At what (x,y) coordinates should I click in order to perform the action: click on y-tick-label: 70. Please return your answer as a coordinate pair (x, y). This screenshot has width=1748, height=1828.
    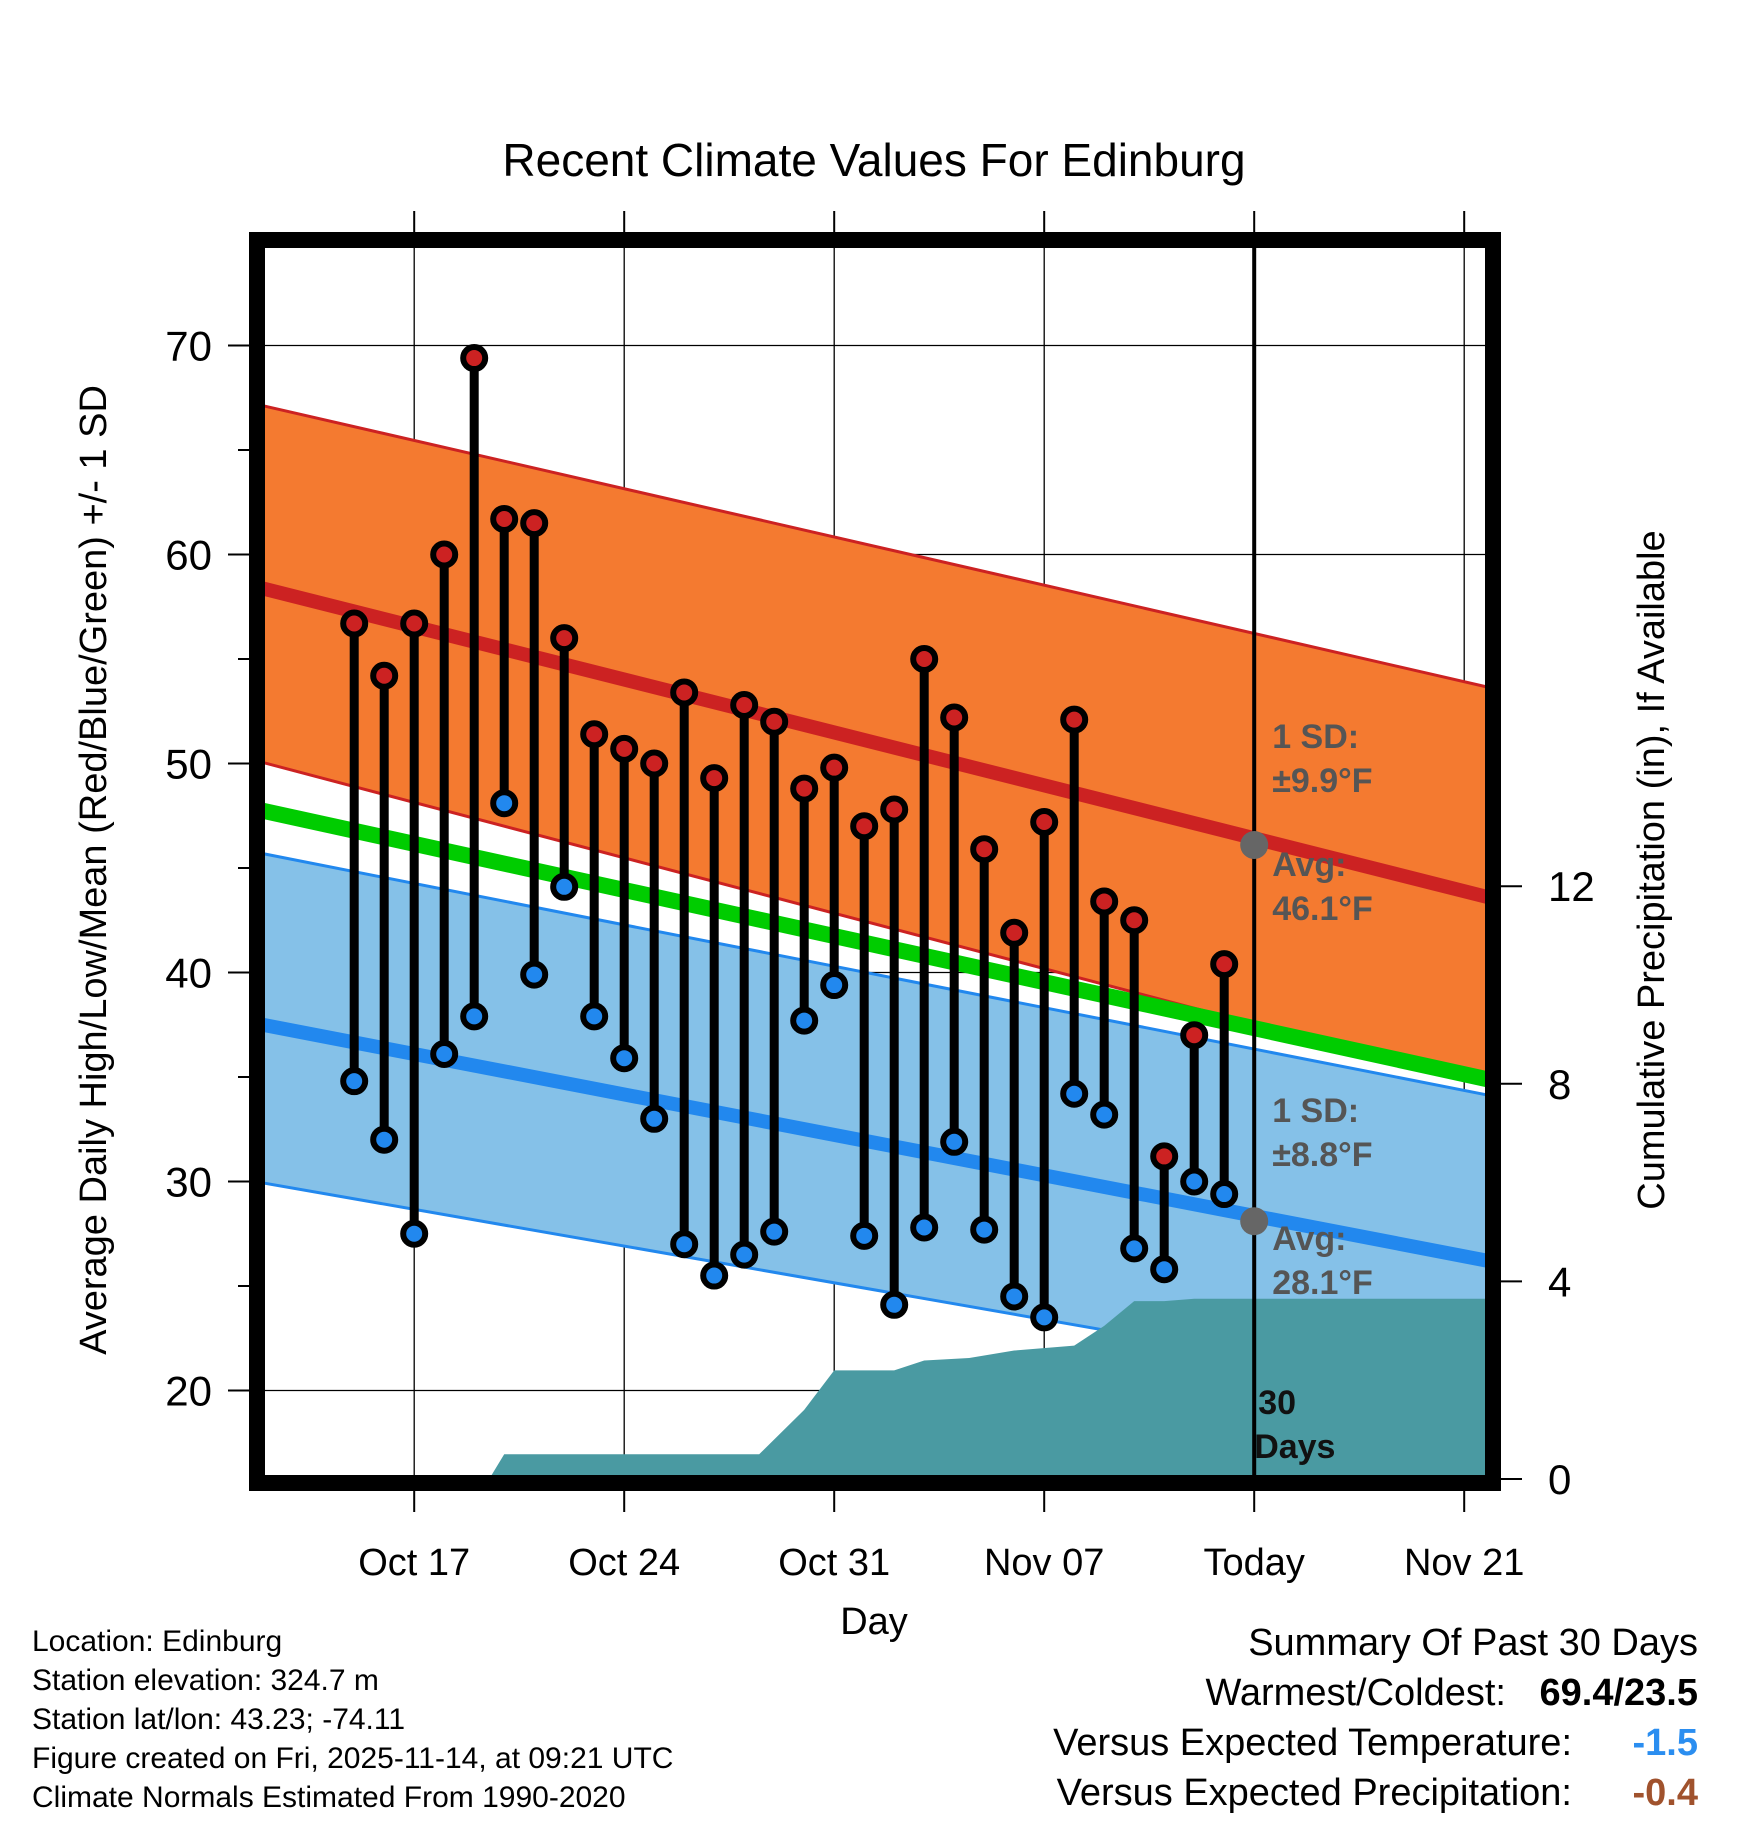
    Looking at the image, I should click on (188, 346).